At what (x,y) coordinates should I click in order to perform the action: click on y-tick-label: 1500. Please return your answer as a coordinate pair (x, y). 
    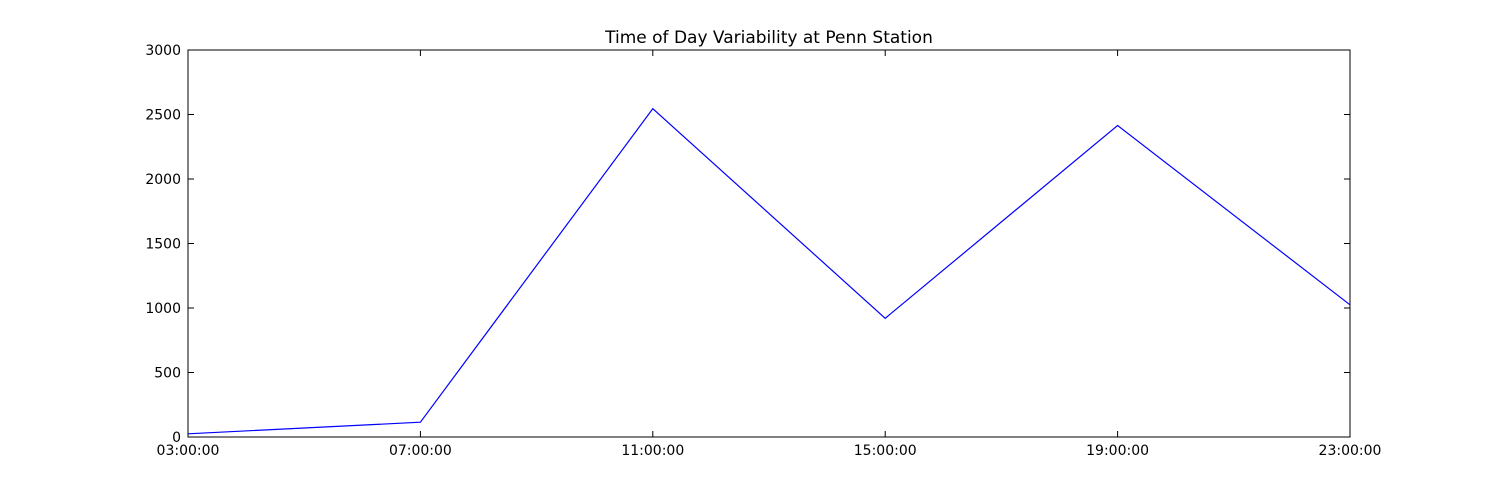
    Looking at the image, I should click on (163, 245).